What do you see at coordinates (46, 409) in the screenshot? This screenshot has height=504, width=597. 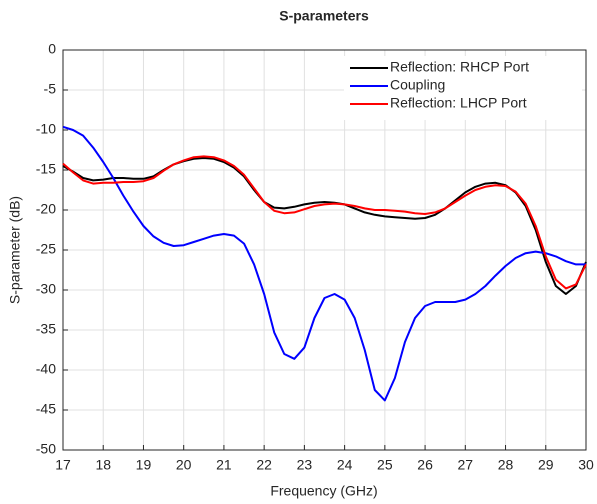 I see `y-tick-label: -45` at bounding box center [46, 409].